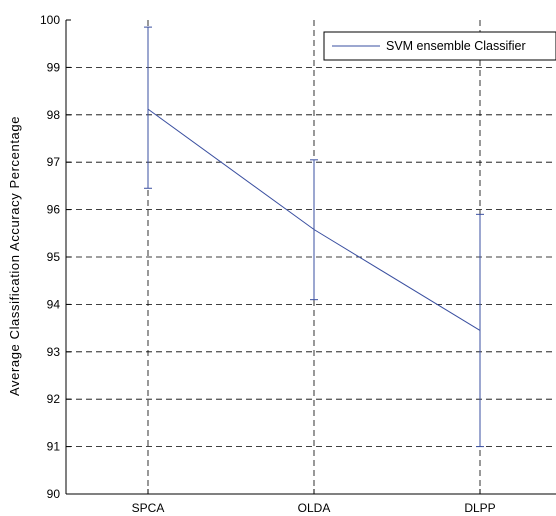 The height and width of the screenshot is (516, 556). What do you see at coordinates (54, 210) in the screenshot?
I see `y-tick-label: 96` at bounding box center [54, 210].